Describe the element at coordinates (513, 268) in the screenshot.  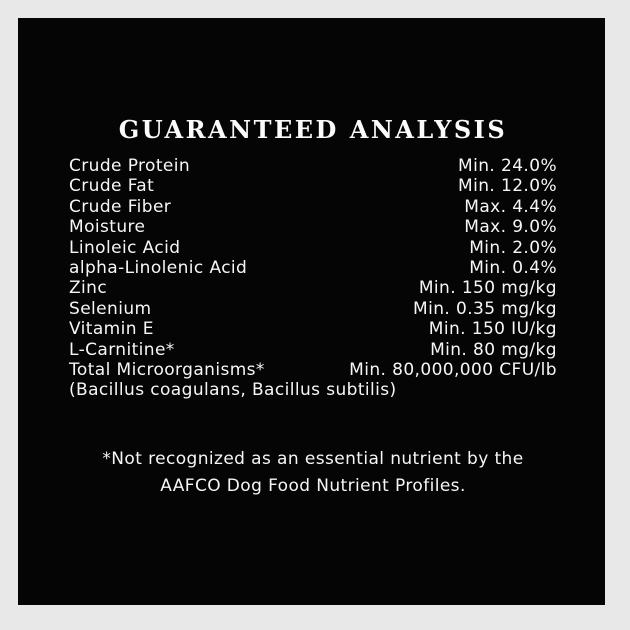
I see `nutrient-value: Min. 0.4%` at that location.